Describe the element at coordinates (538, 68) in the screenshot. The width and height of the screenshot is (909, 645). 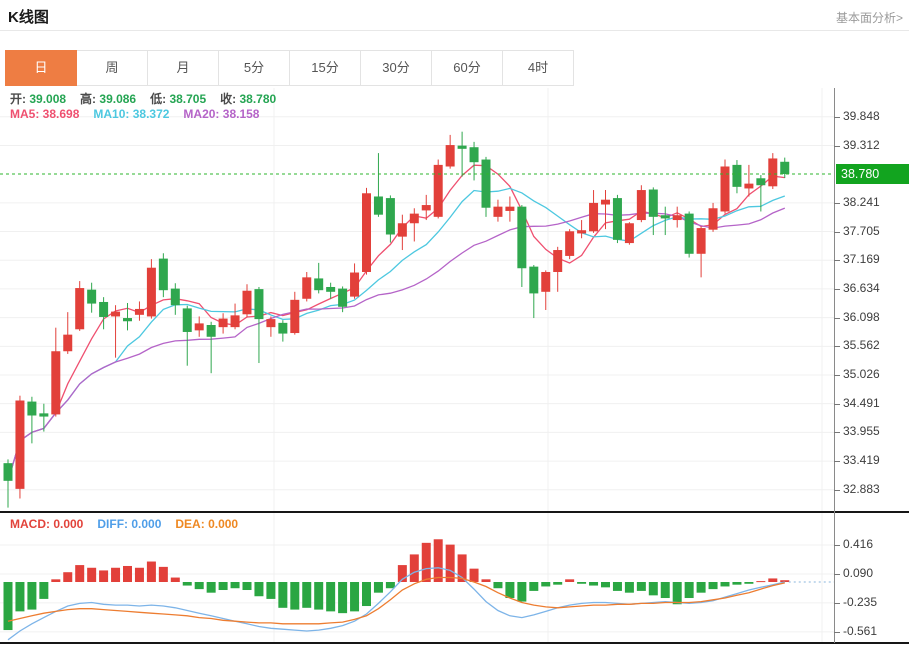
I see `tab-period-7: 4时` at that location.